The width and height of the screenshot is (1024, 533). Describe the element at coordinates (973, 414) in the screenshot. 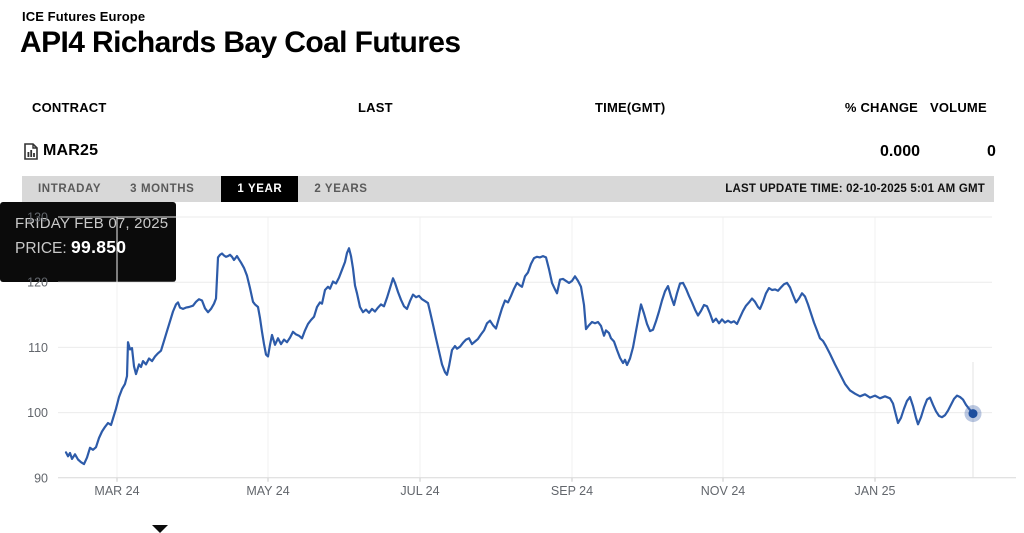

I see `marker-dot` at that location.